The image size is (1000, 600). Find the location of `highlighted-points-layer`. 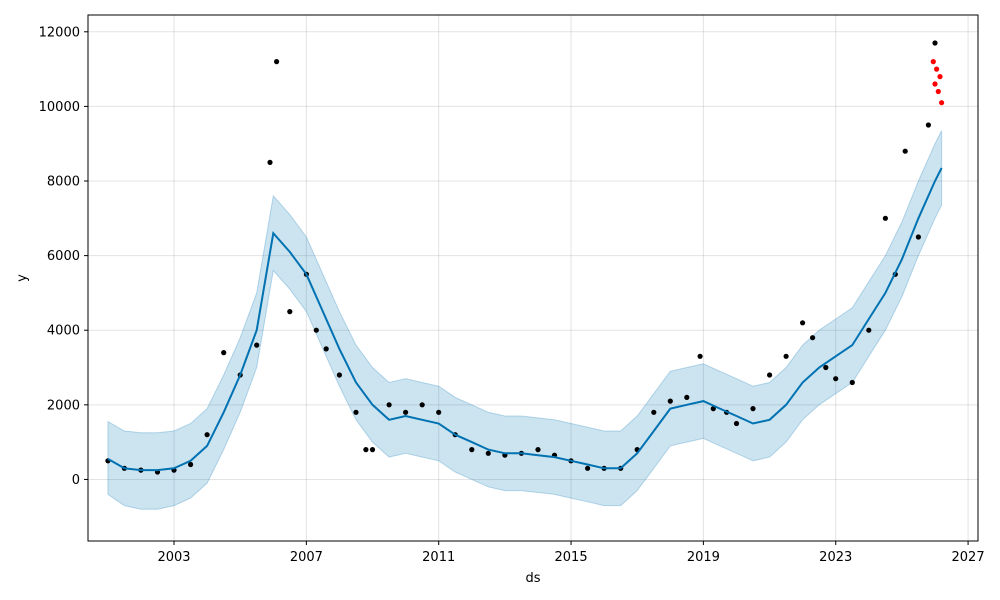

highlighted-points-layer is located at coordinates (937, 82).